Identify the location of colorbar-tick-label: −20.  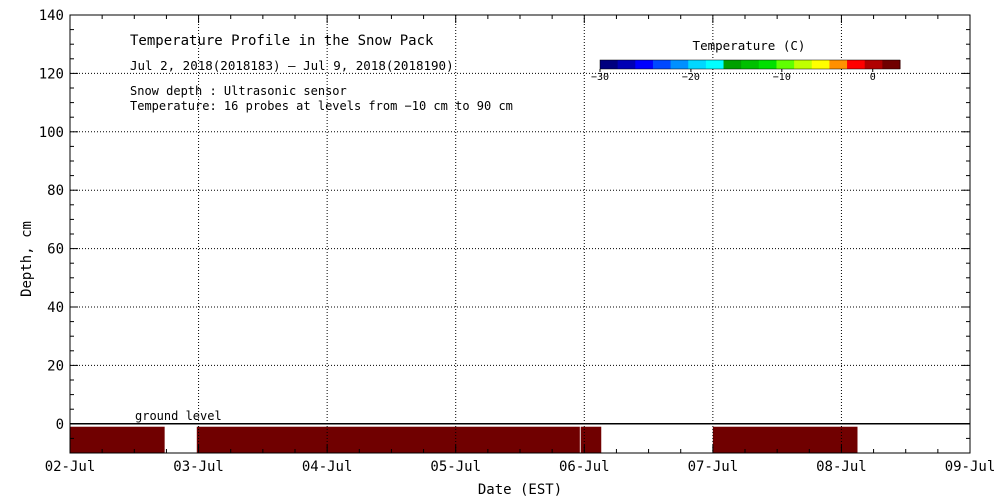
(691, 77).